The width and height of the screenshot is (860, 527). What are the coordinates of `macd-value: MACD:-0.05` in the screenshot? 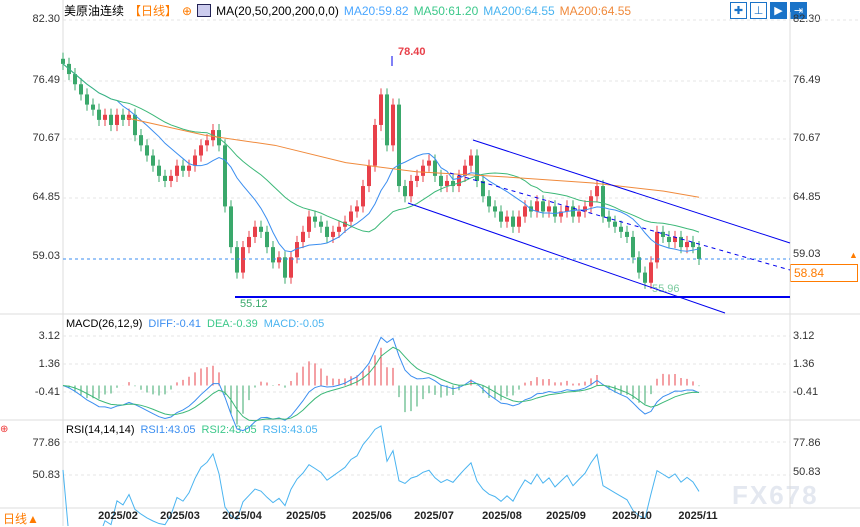 It's located at (294, 324).